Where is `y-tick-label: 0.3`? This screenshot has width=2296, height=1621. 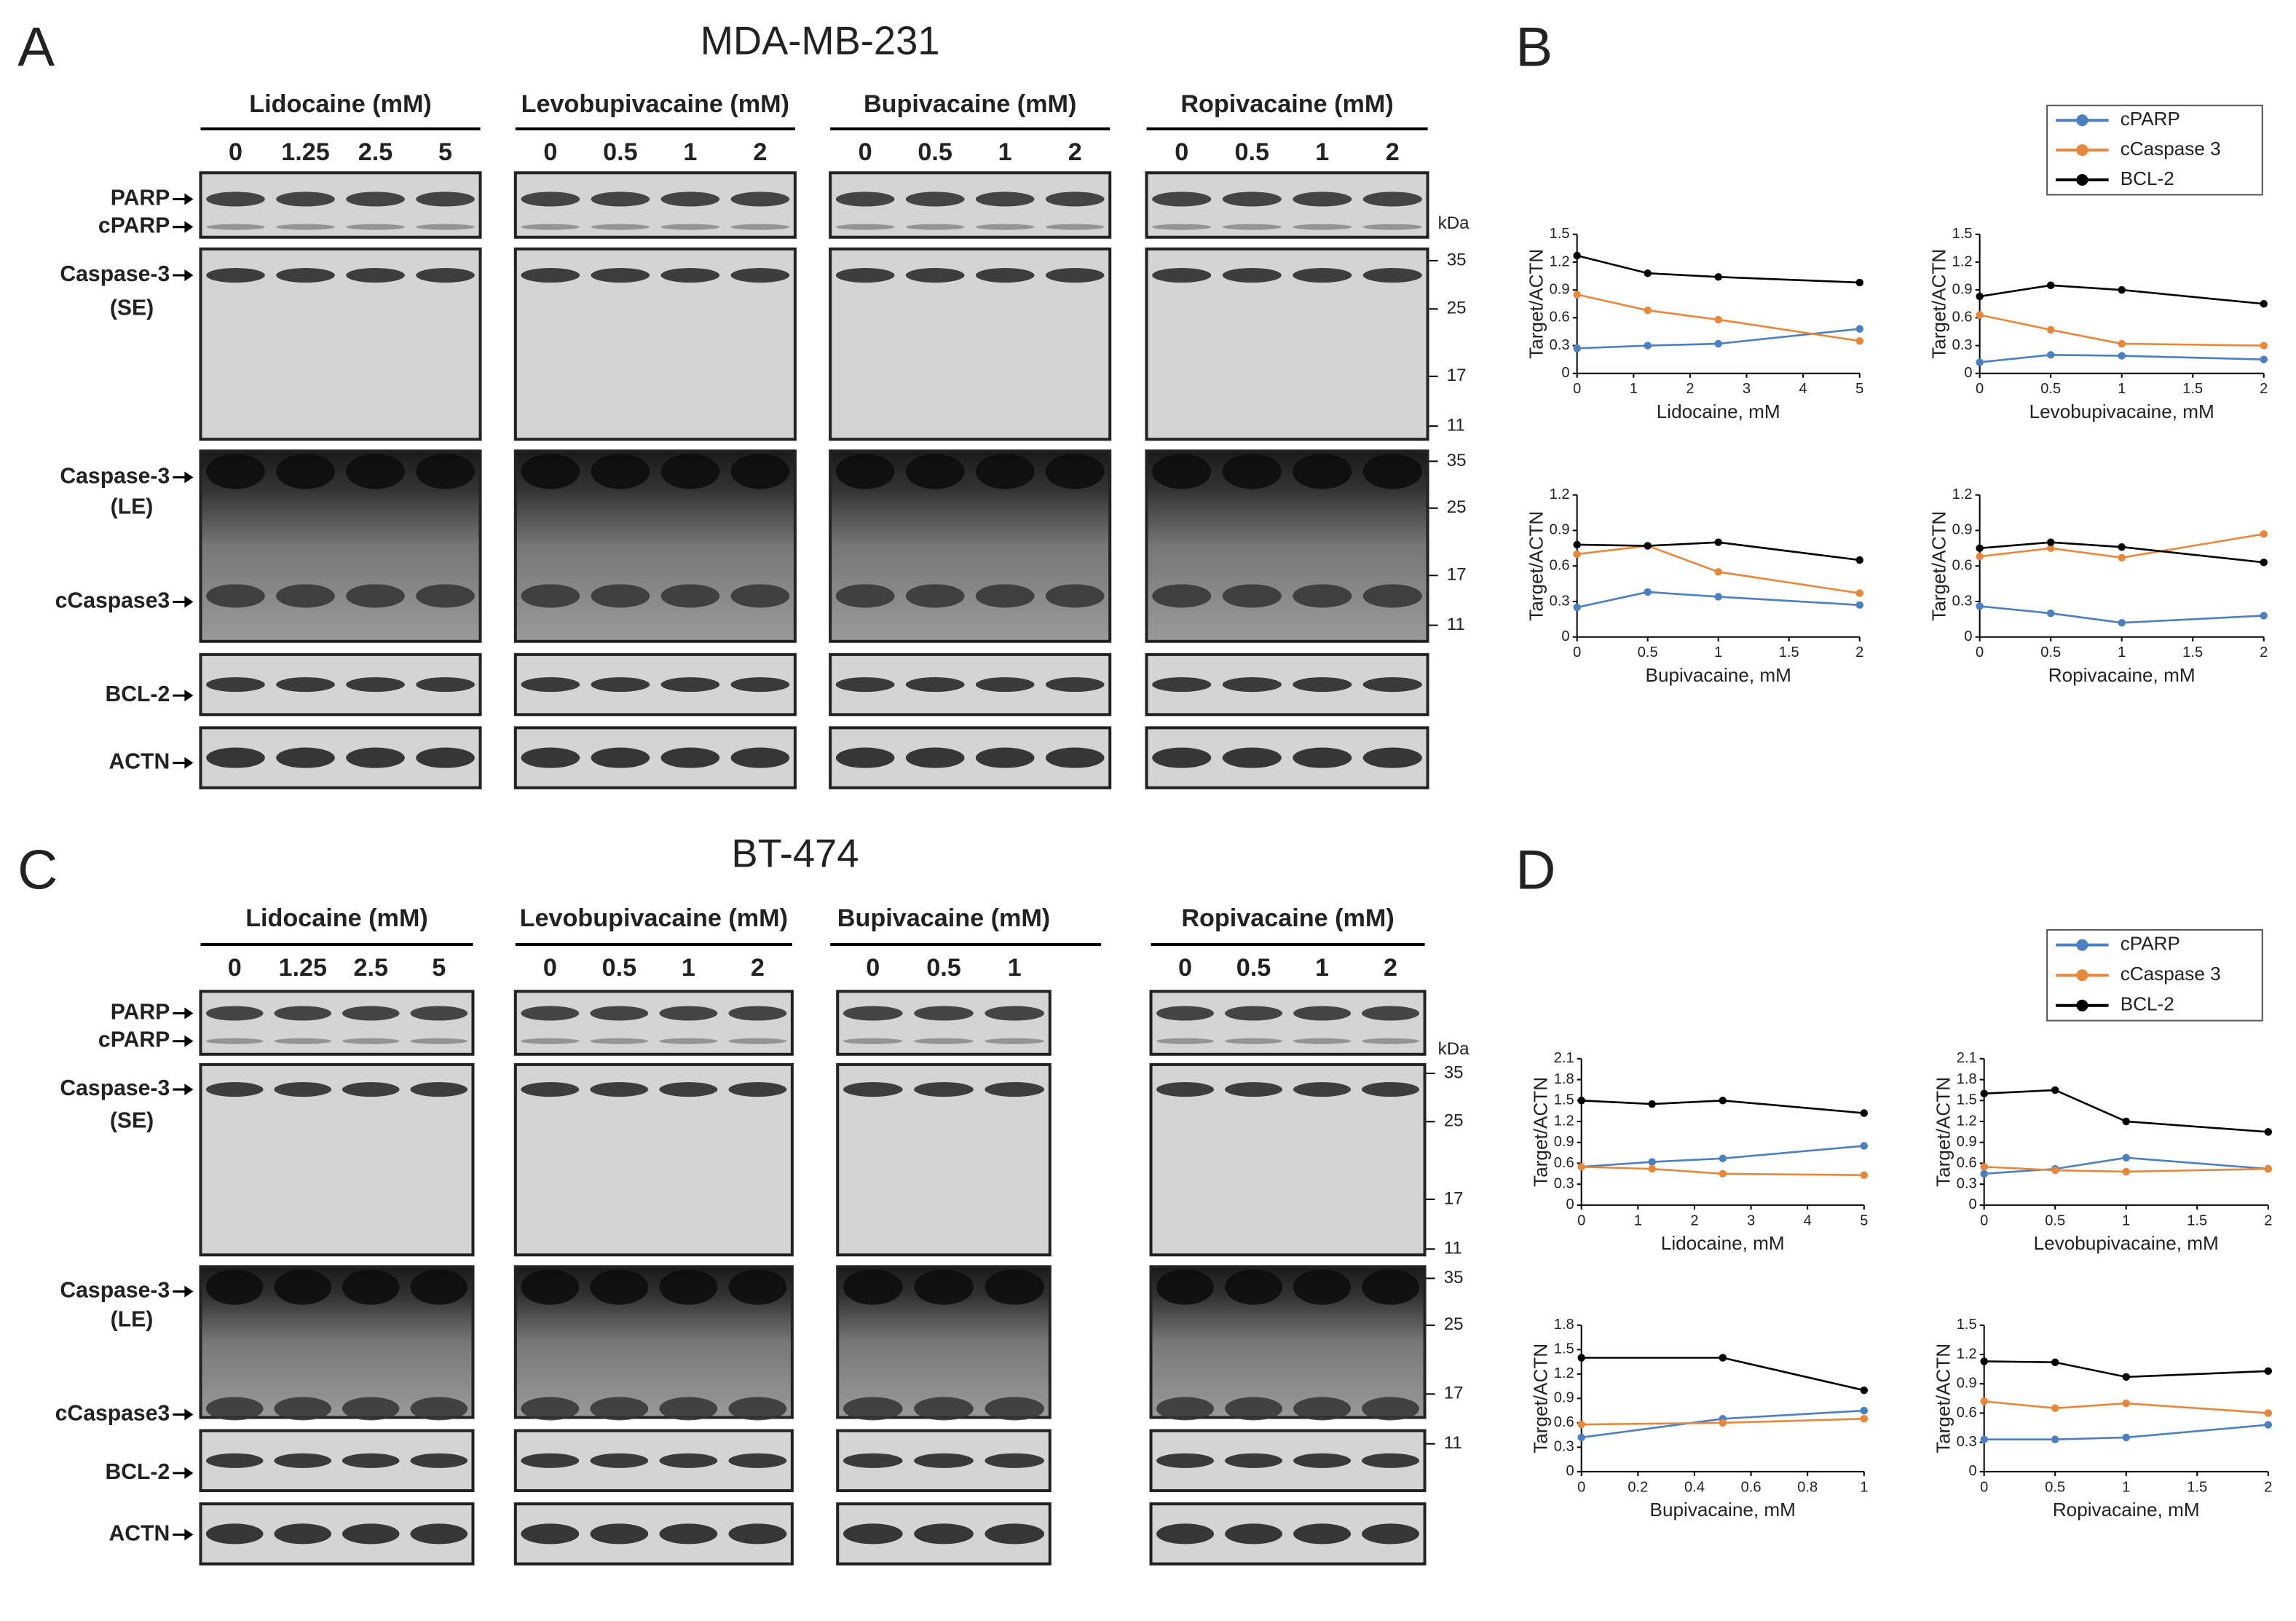 y-tick-label: 0.3 is located at coordinates (1967, 1442).